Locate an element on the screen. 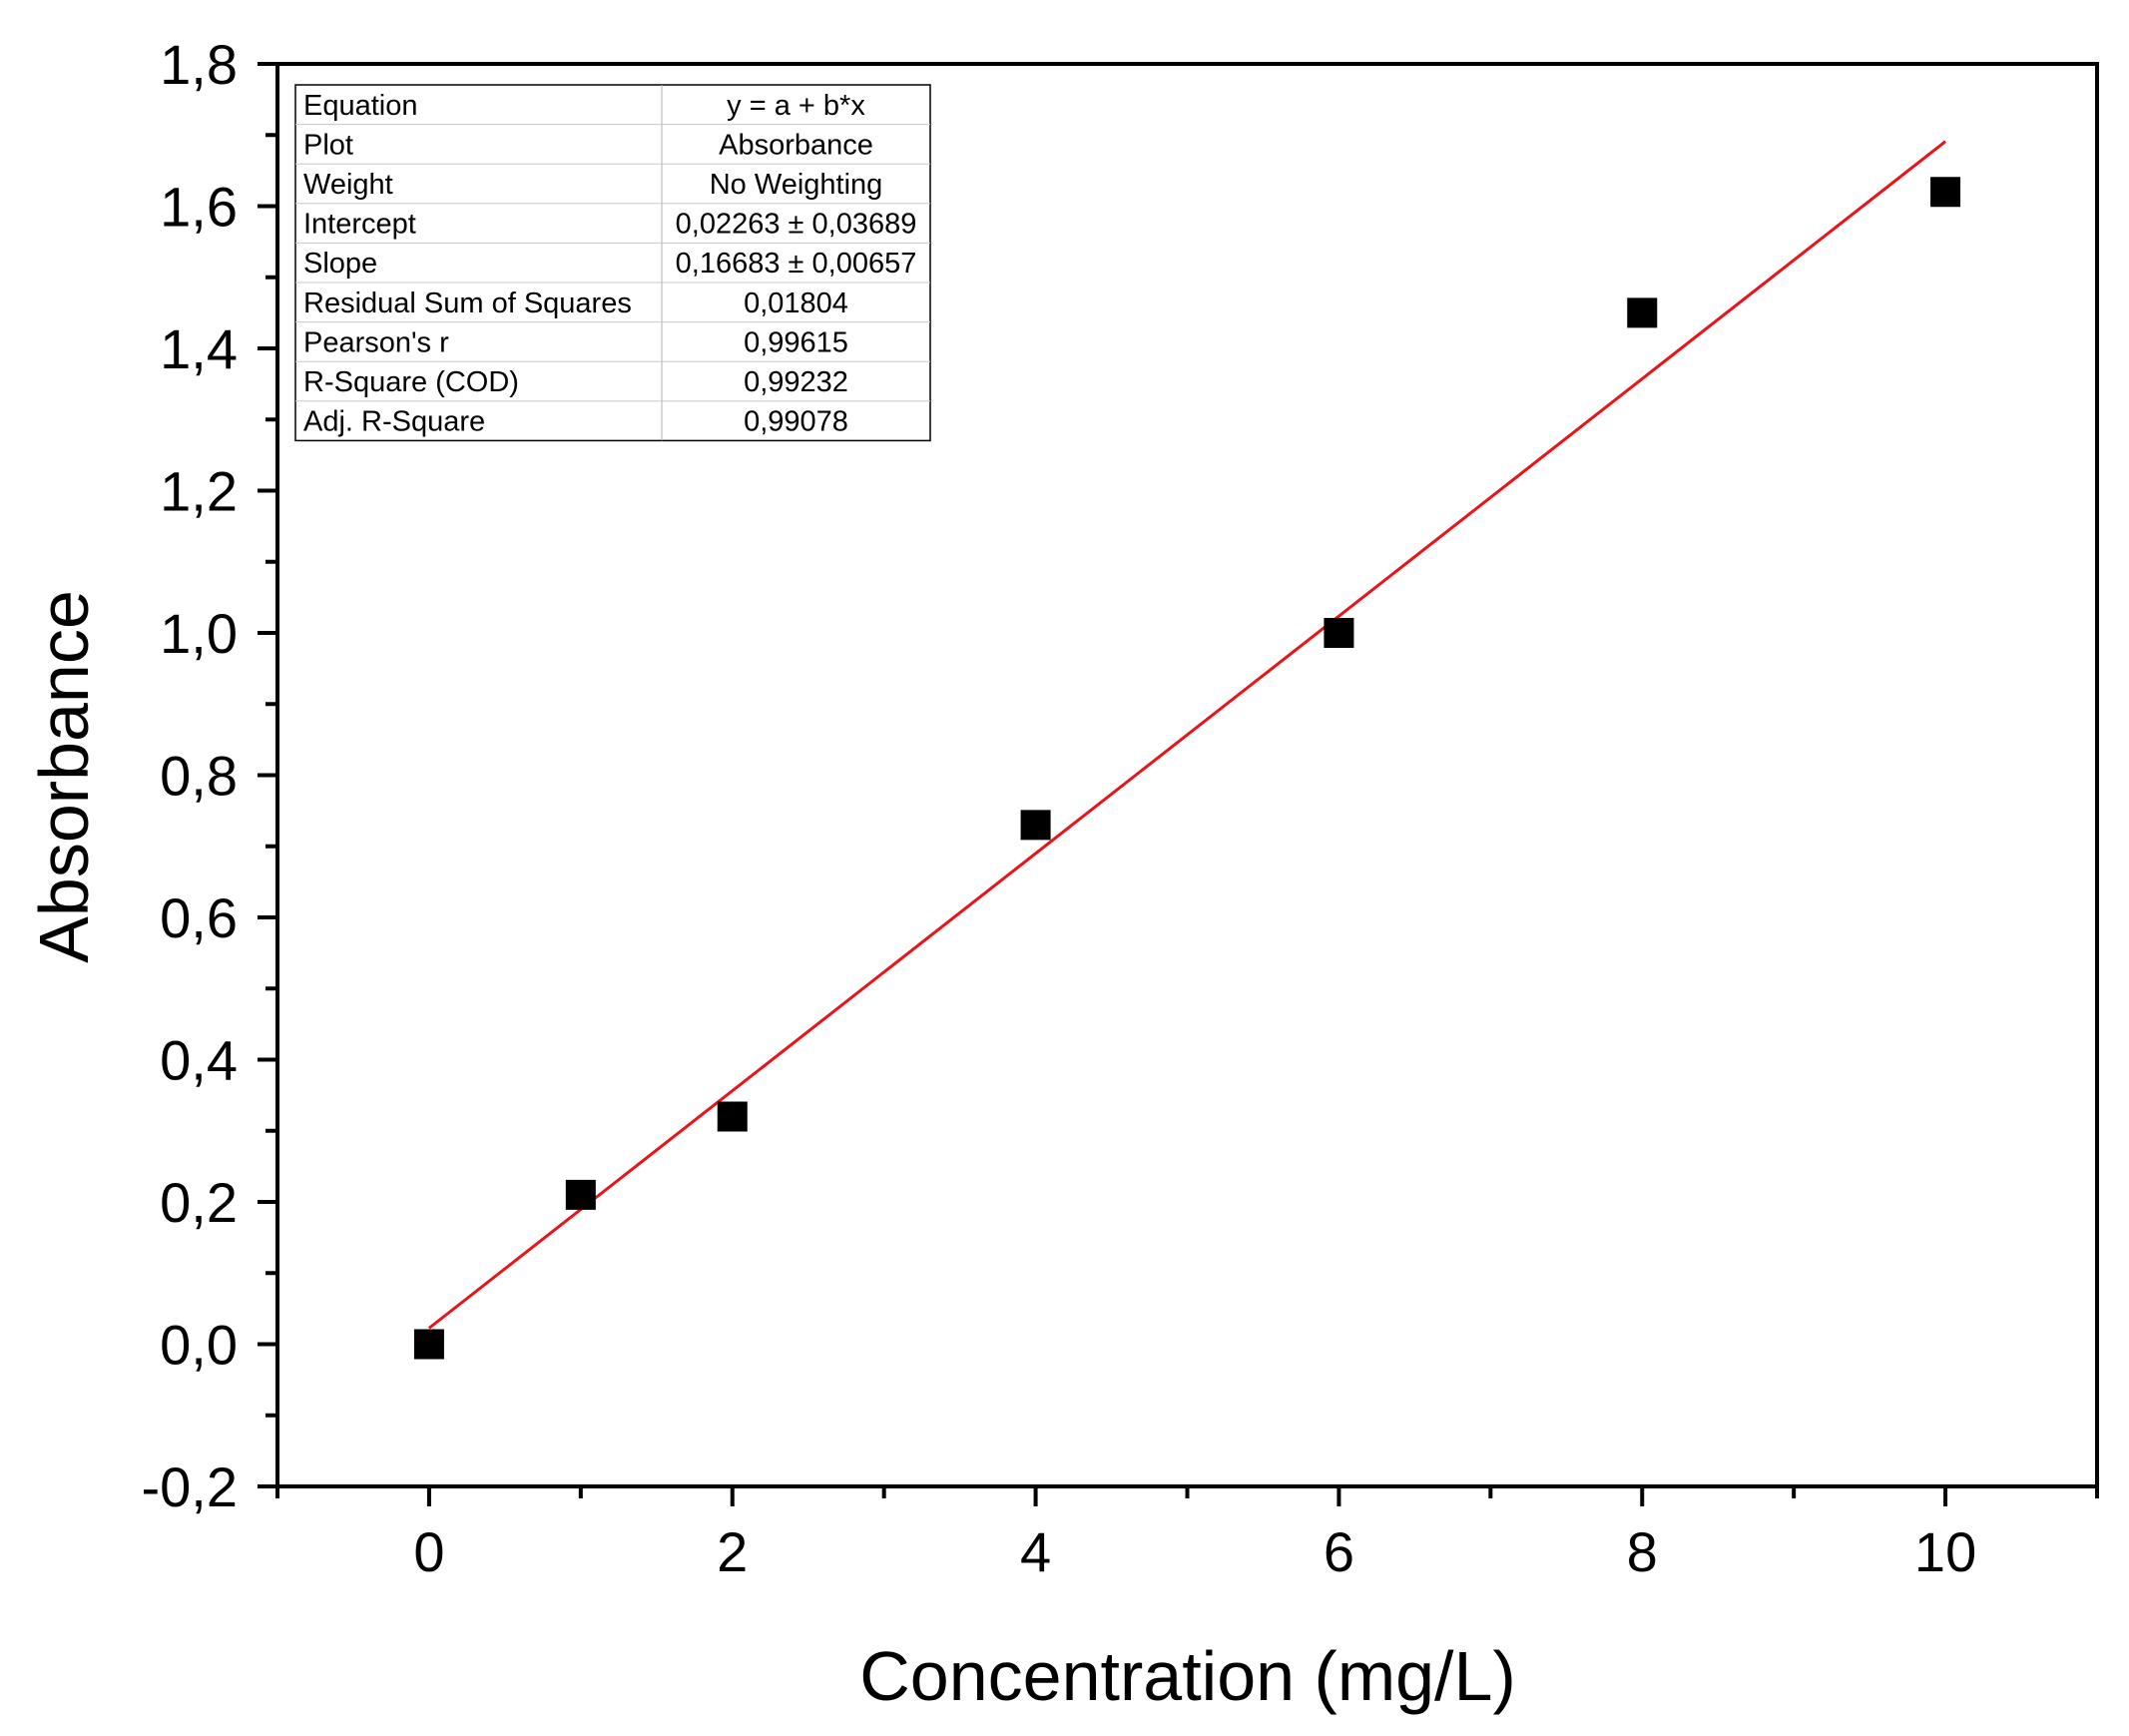 The width and height of the screenshot is (2129, 1736). y-tick-label: 0,0 is located at coordinates (199, 1345).